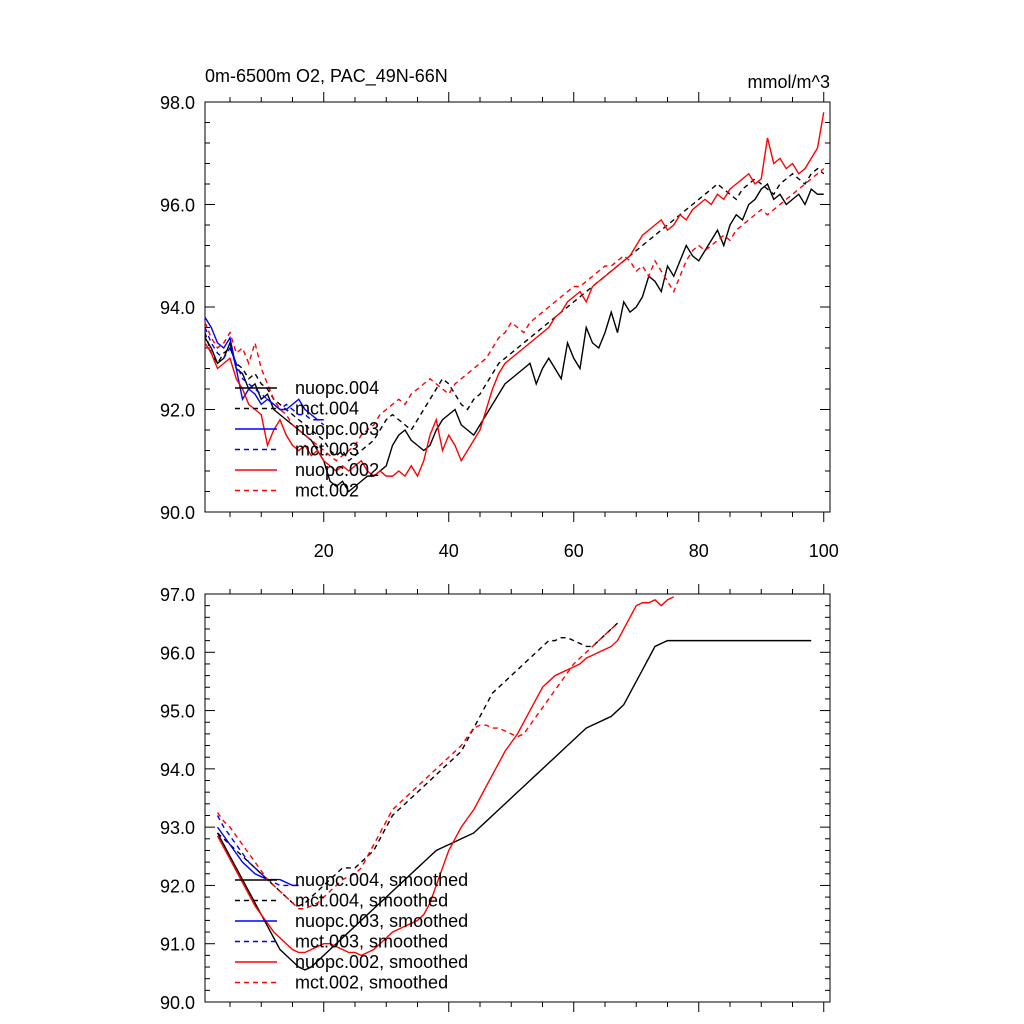 This screenshot has width=1024, height=1024. I want to click on legend-label: mct.004, so click(327, 409).